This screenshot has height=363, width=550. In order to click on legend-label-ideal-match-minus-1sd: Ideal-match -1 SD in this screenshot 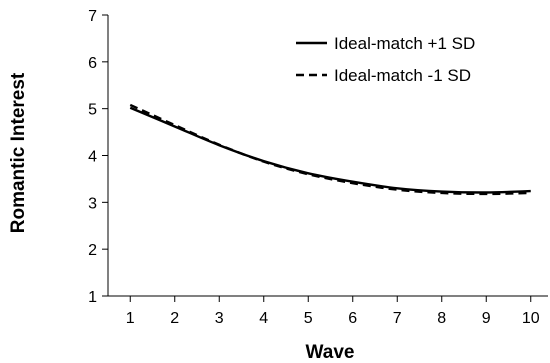, I will do `click(402, 75)`.